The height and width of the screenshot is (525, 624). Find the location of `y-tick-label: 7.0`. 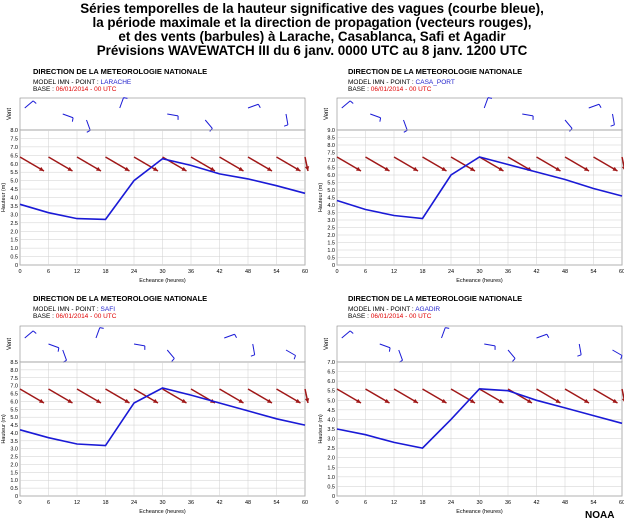

y-tick-label: 7.0 is located at coordinates (331, 161).